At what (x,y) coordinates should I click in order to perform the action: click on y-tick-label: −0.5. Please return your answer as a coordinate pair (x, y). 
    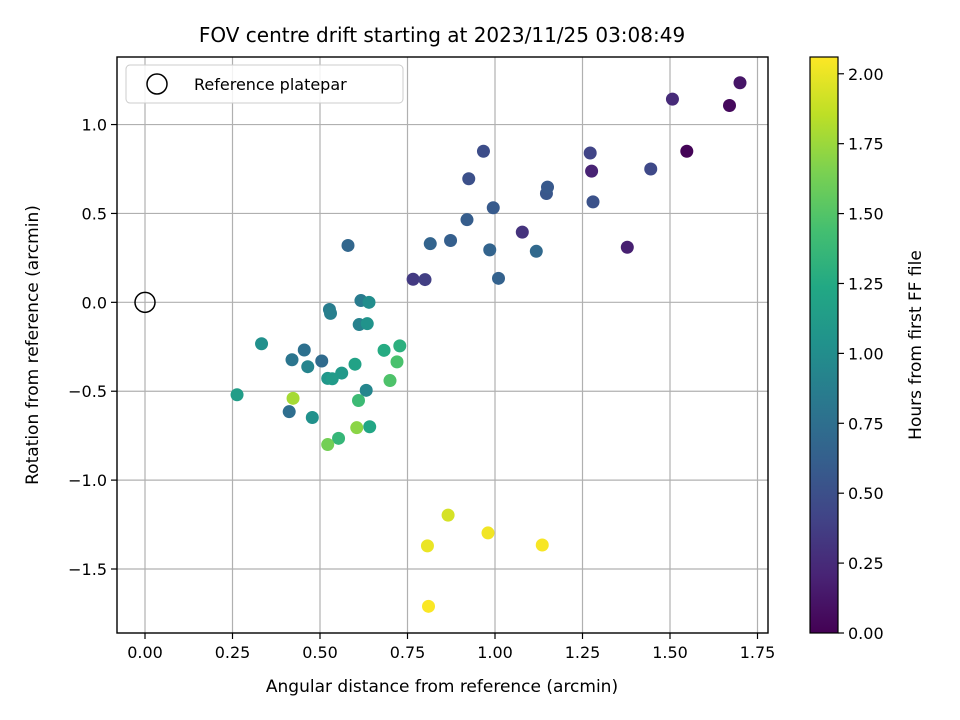
    Looking at the image, I should click on (87, 391).